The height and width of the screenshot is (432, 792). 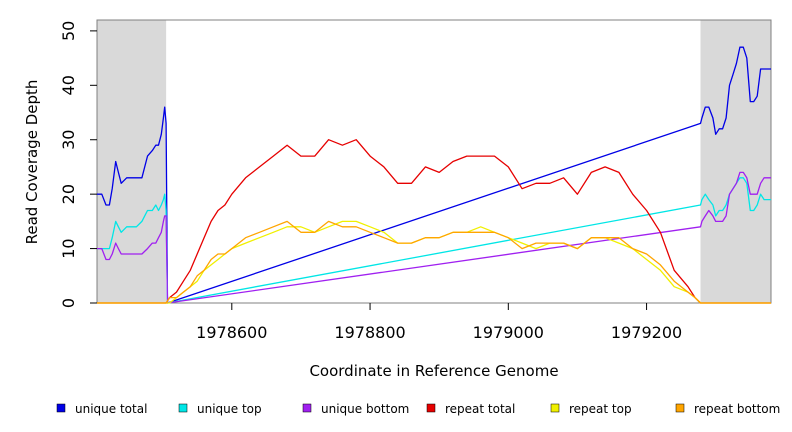 I want to click on y-axis-title: Read Coverage Depth, so click(x=32, y=162).